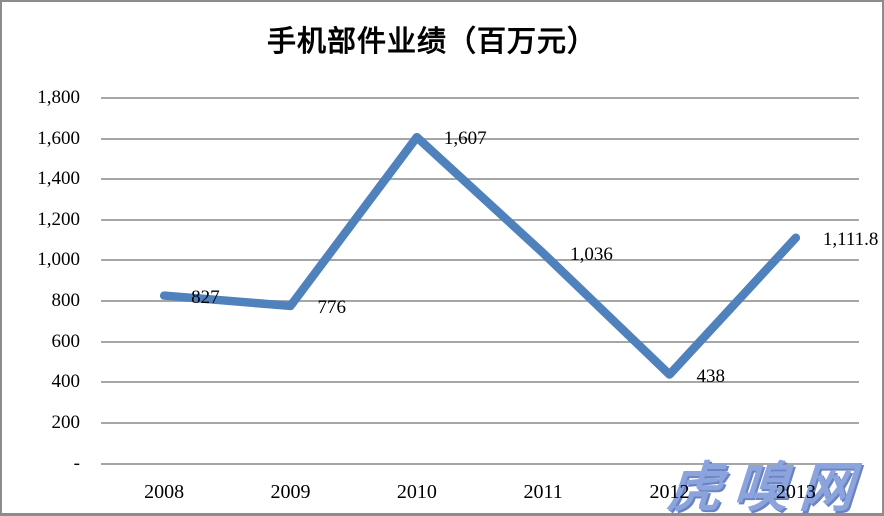 The width and height of the screenshot is (884, 516). Describe the element at coordinates (669, 492) in the screenshot. I see `x-tick-label: 2012` at that location.